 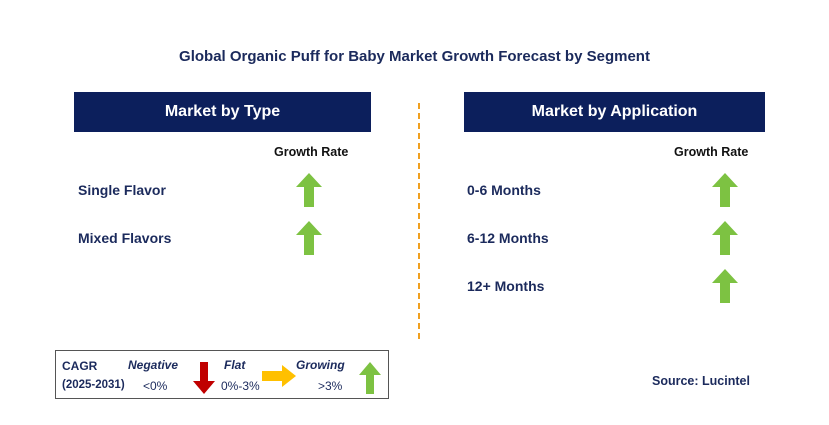 I want to click on right-arrow-icon, so click(x=279, y=376).